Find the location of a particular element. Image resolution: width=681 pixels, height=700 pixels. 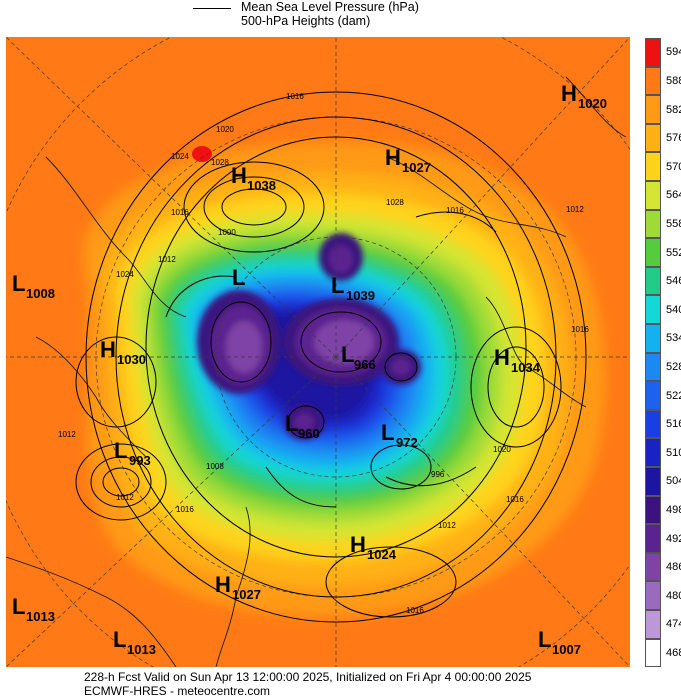

pressure-system: H 1038 is located at coordinates (253, 178).